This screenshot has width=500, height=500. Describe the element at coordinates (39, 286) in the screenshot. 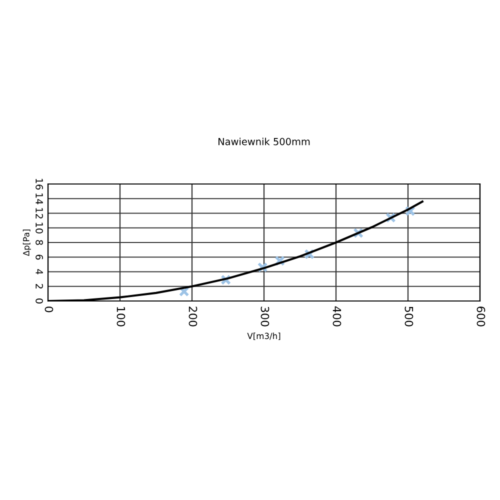

I see `y-tick-label: 2` at that location.